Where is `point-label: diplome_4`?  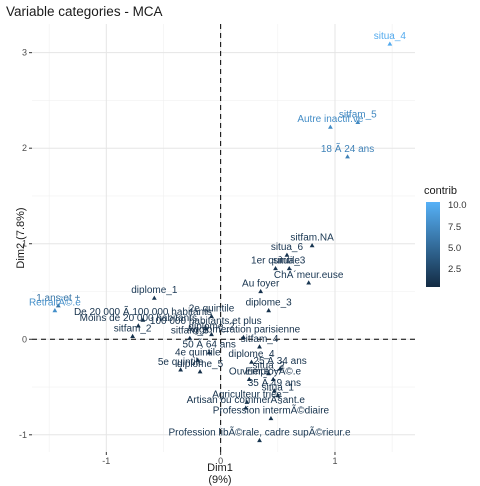
point-label: diplome_4 is located at coordinates (251, 354).